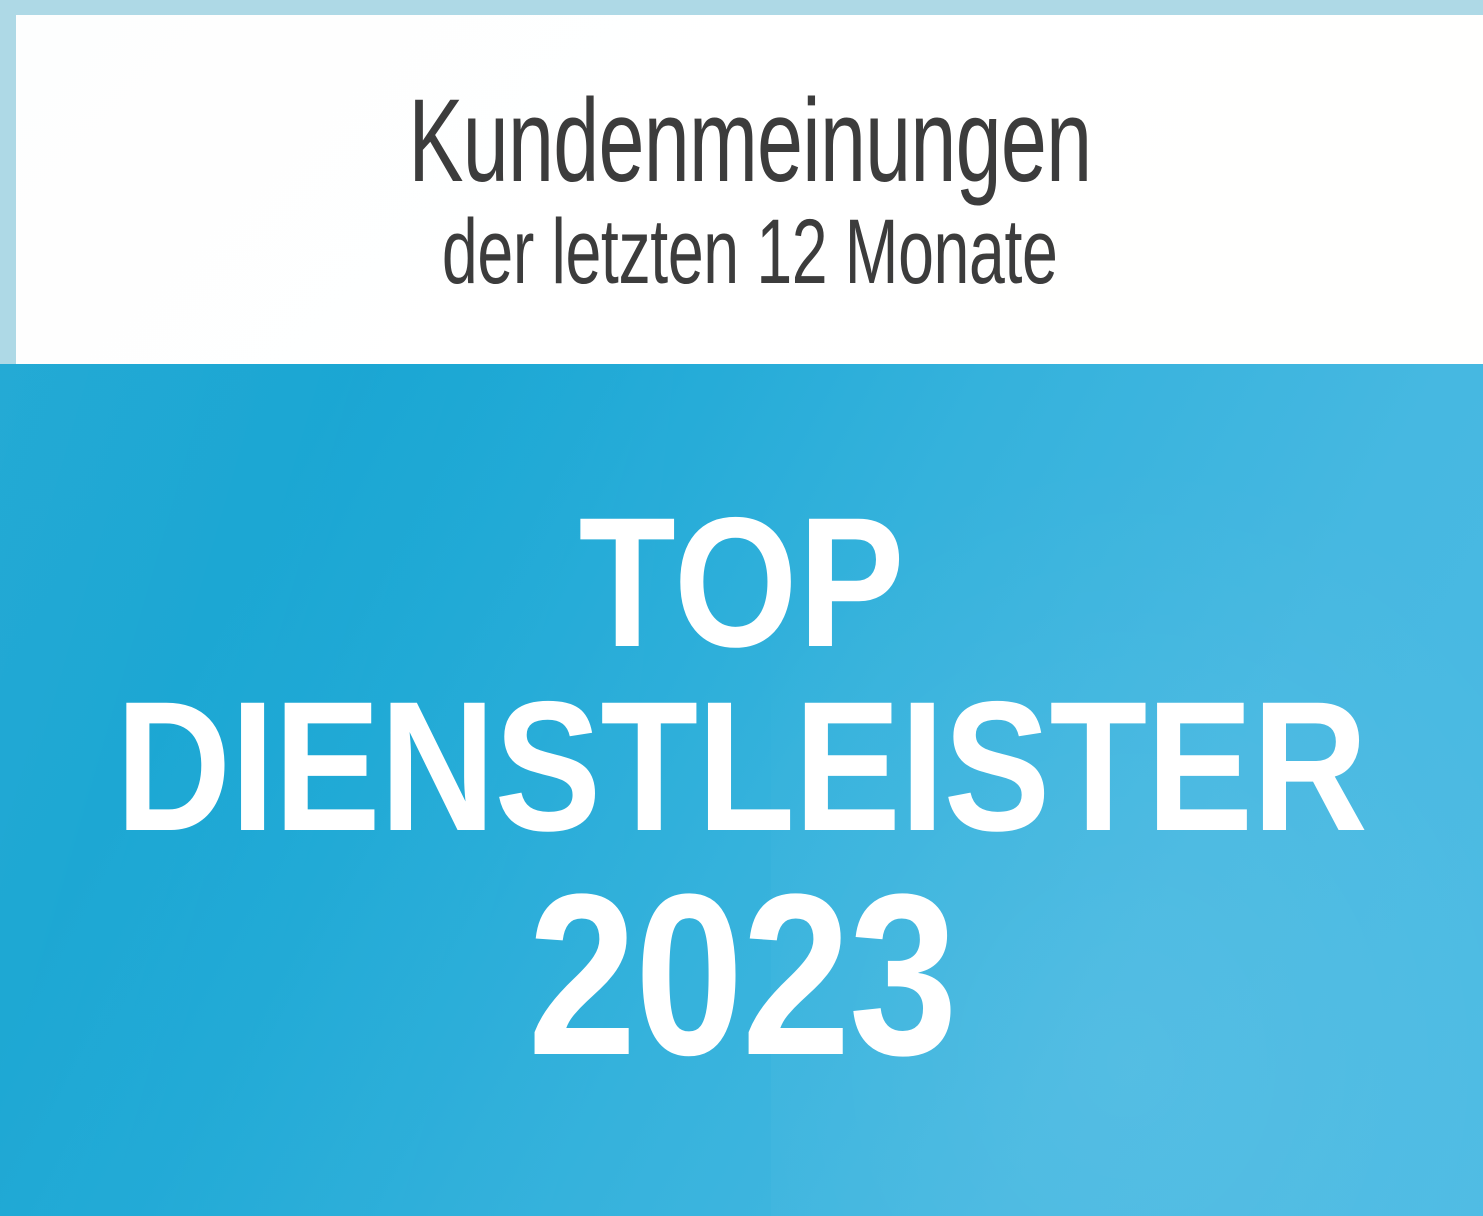  Describe the element at coordinates (742, 974) in the screenshot. I see `award-year: 2023` at that location.